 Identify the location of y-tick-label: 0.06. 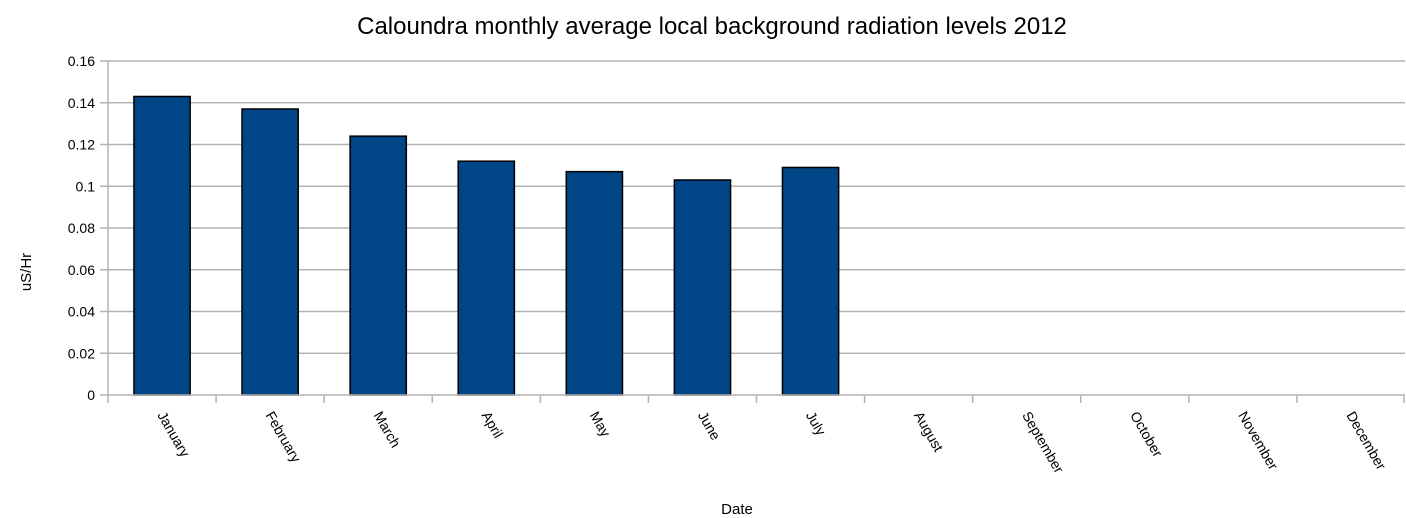
(81, 270).